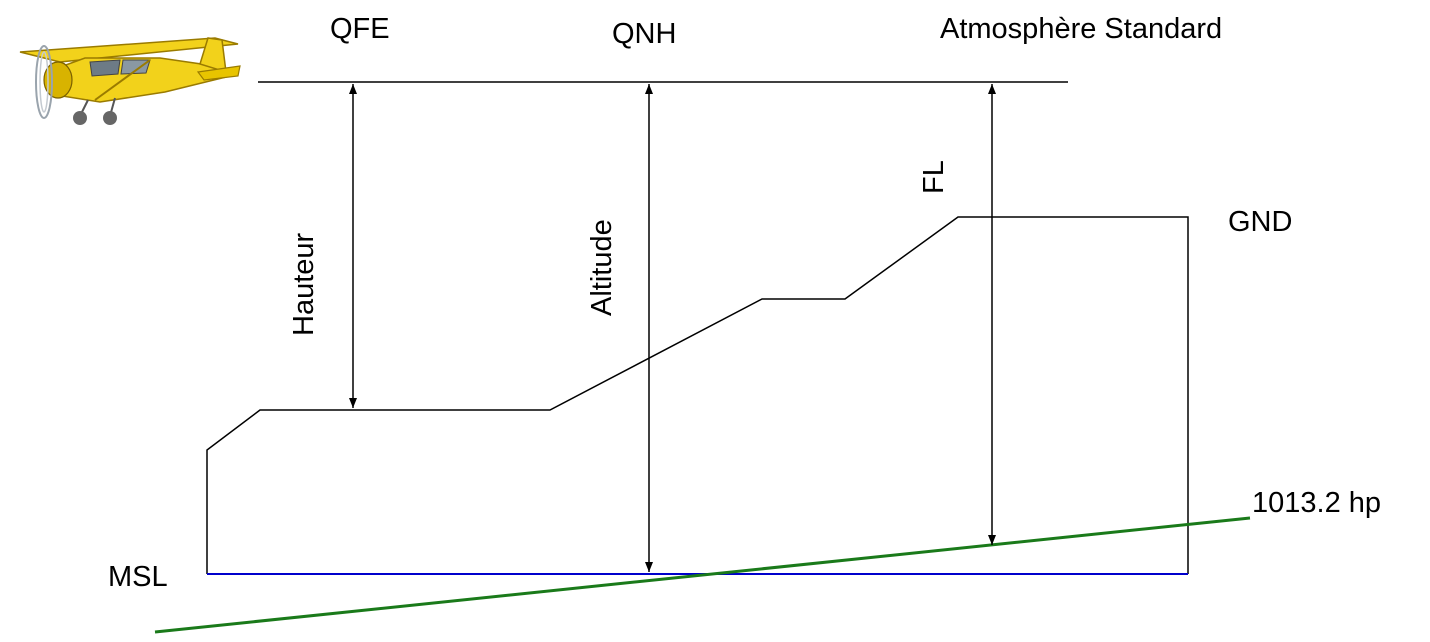 This screenshot has width=1430, height=642. What do you see at coordinates (934, 177) in the screenshot?
I see `flight-level-label: FL` at bounding box center [934, 177].